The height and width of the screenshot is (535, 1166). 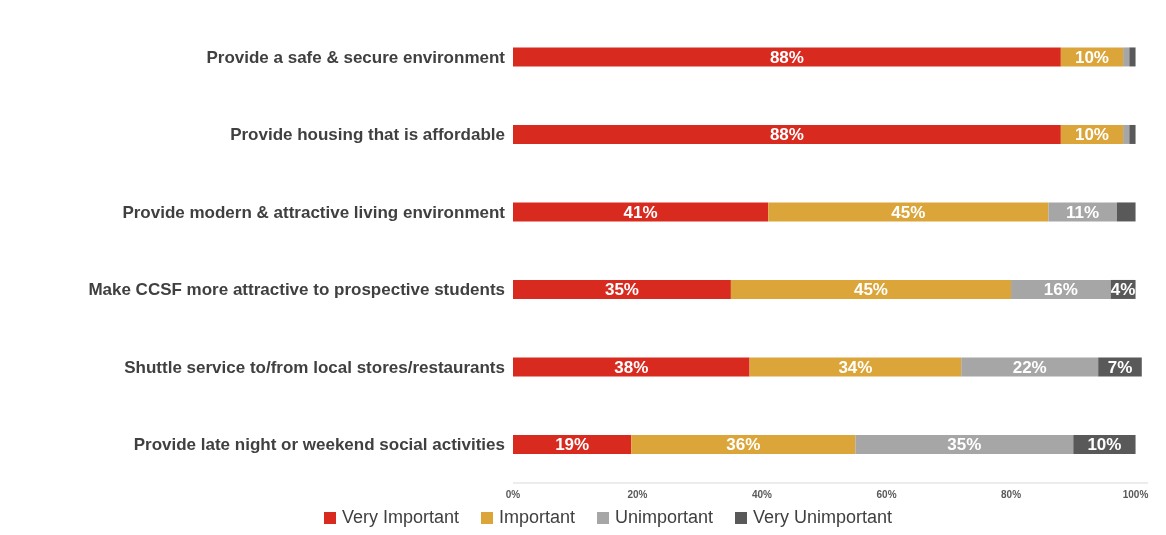 What do you see at coordinates (1083, 212) in the screenshot?
I see `data-label: 11%` at bounding box center [1083, 212].